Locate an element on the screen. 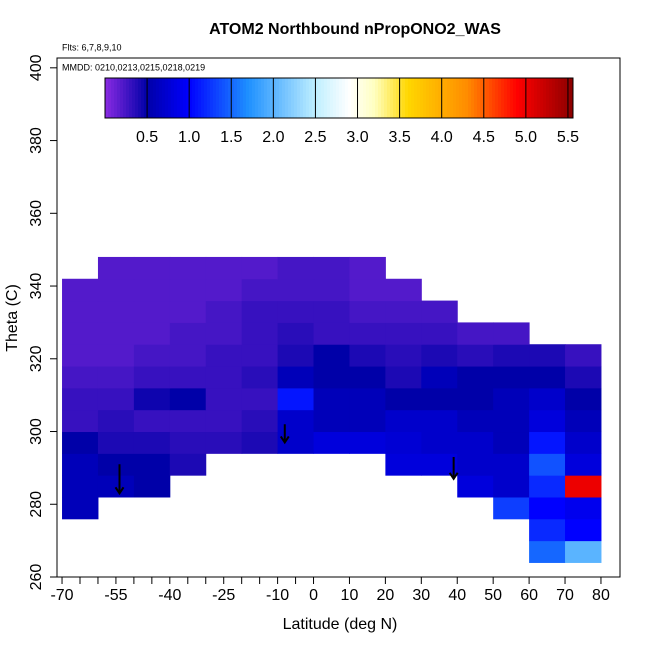 The image size is (650, 650). x-tick-label: 20 is located at coordinates (385, 595).